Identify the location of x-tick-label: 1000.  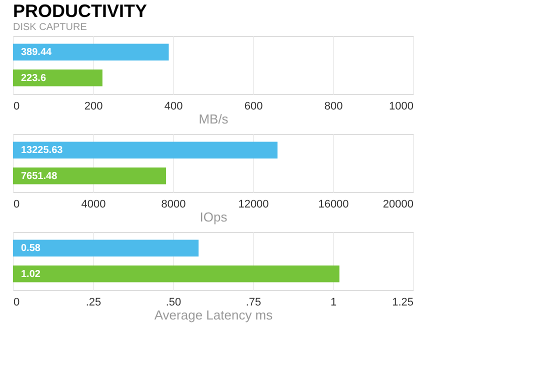
(401, 106).